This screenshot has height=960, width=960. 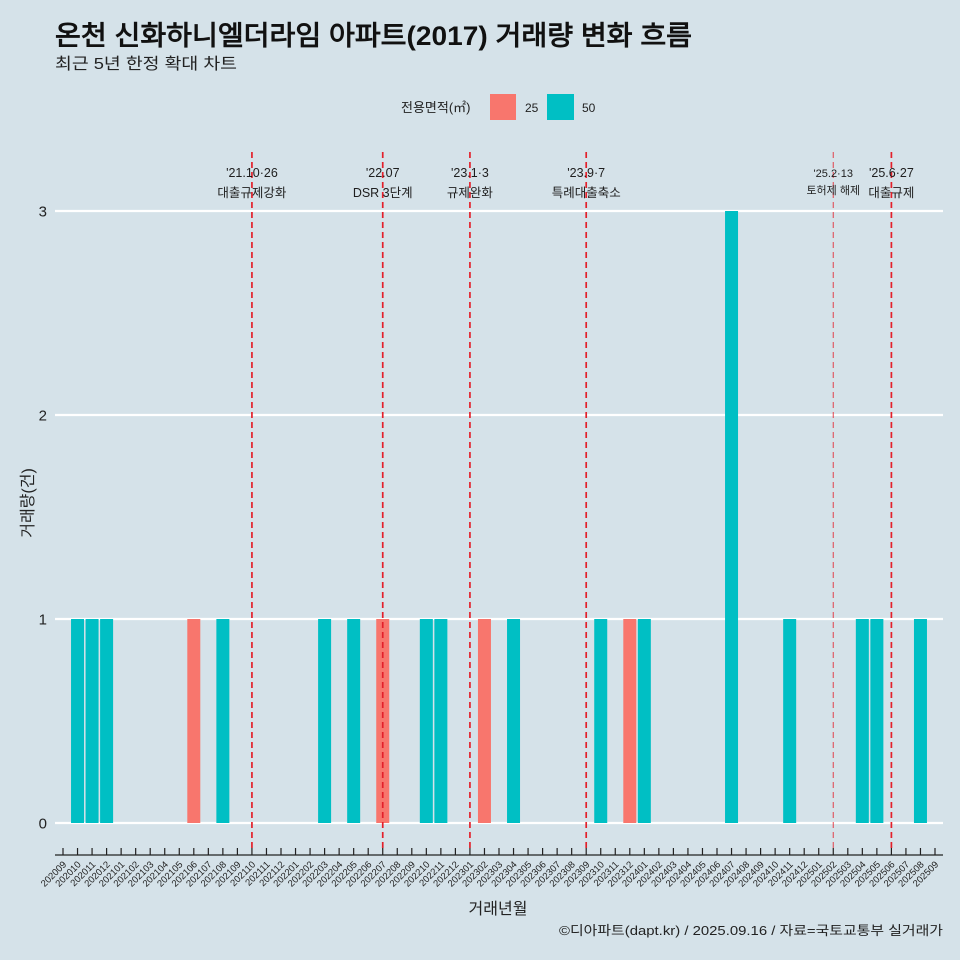 I want to click on event-name-label: 토허제 해제, so click(x=833, y=190).